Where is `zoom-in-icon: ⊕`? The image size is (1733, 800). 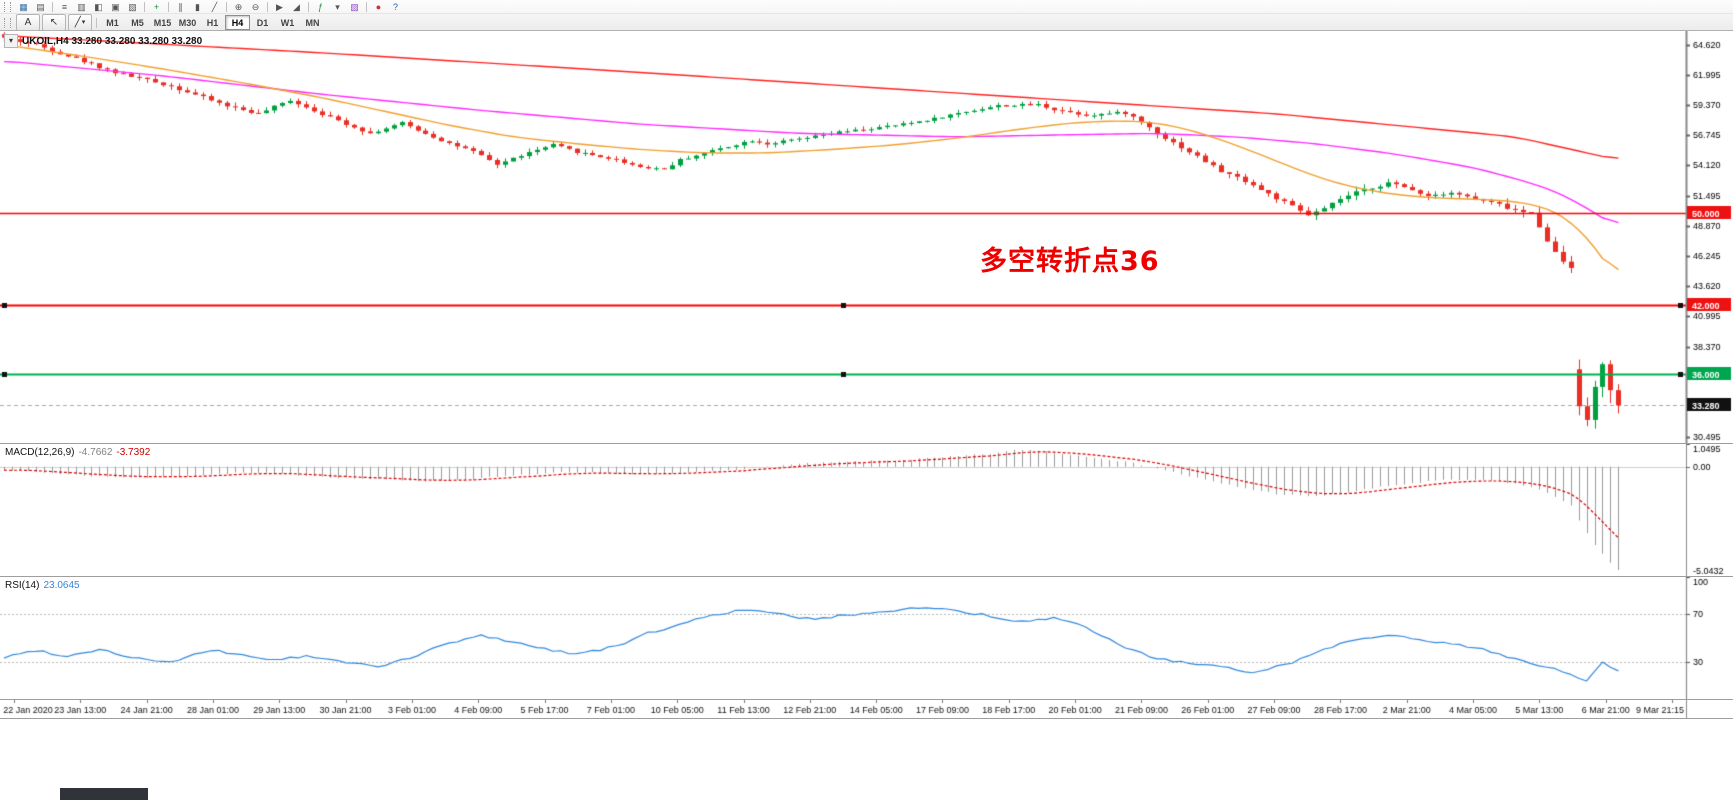
zoom-in-icon: ⊕ is located at coordinates (238, 6).